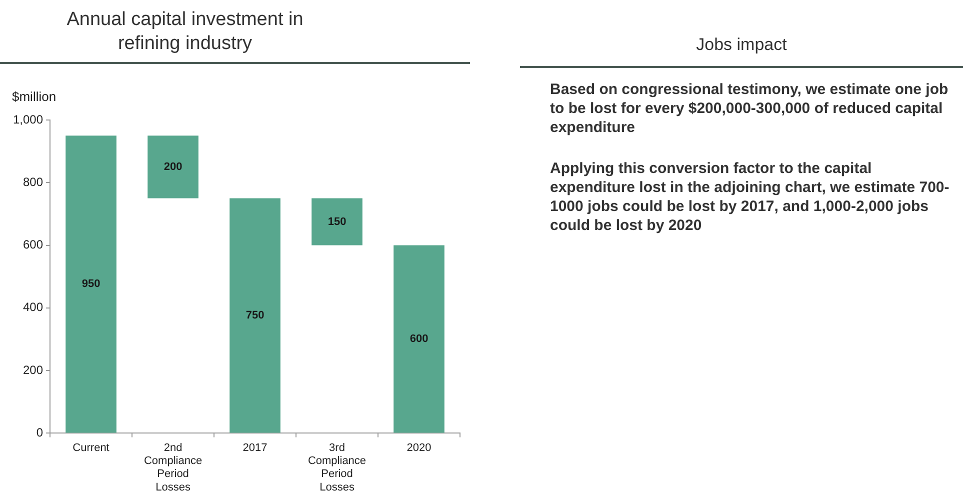  I want to click on data-label: 750, so click(255, 316).